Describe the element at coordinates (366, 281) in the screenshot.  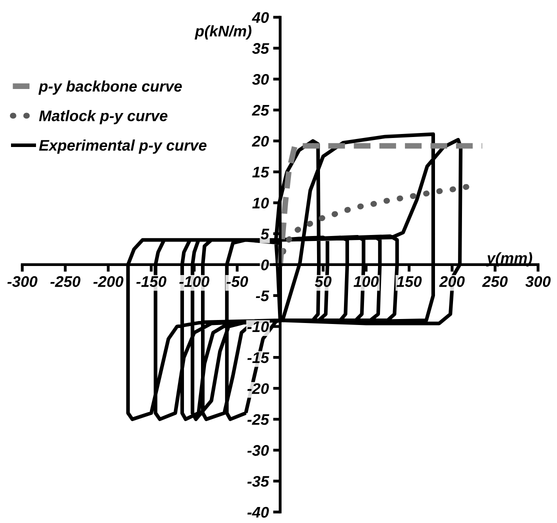
I see `x-tick-label: 100` at that location.